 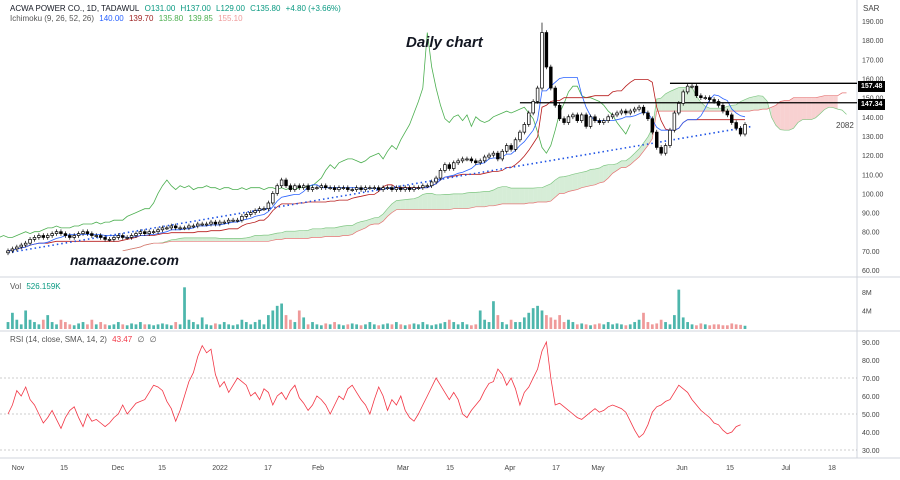 I want to click on rsi-tick-label: 50.00, so click(x=871, y=415).